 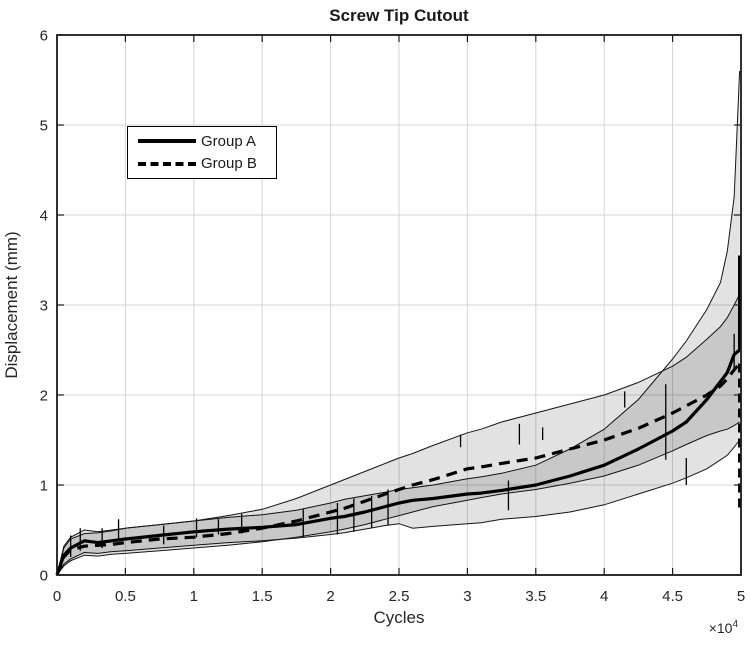 What do you see at coordinates (194, 596) in the screenshot?
I see `x-tick-label: 1` at bounding box center [194, 596].